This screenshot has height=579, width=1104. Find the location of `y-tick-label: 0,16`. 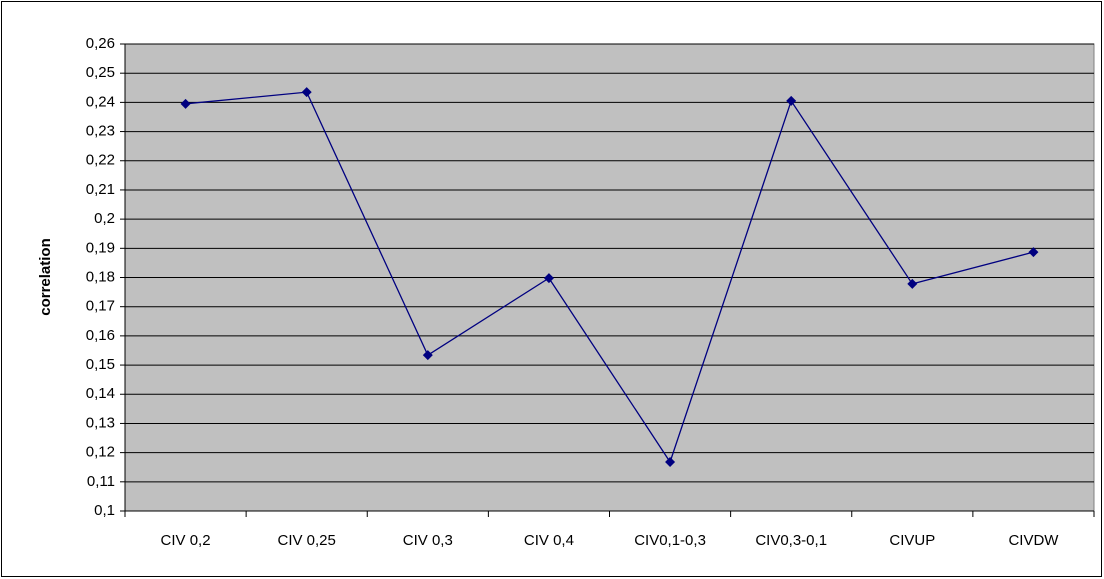

y-tick-label: 0,16 is located at coordinates (100, 335).